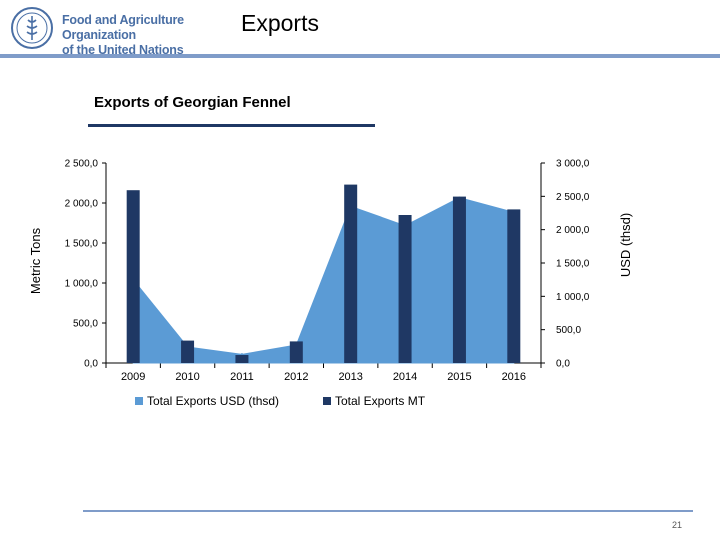  What do you see at coordinates (35, 260) in the screenshot?
I see `y-left-axis-title: Metric Tons` at bounding box center [35, 260].